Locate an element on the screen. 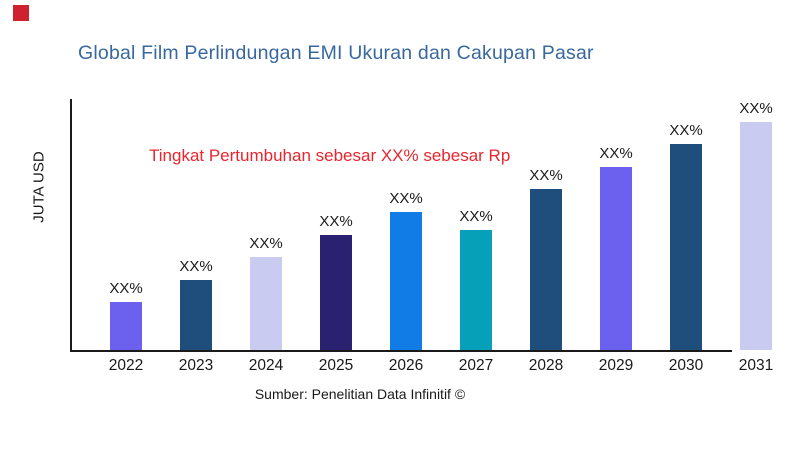  x-tick-label-2026: 2026 is located at coordinates (406, 365).